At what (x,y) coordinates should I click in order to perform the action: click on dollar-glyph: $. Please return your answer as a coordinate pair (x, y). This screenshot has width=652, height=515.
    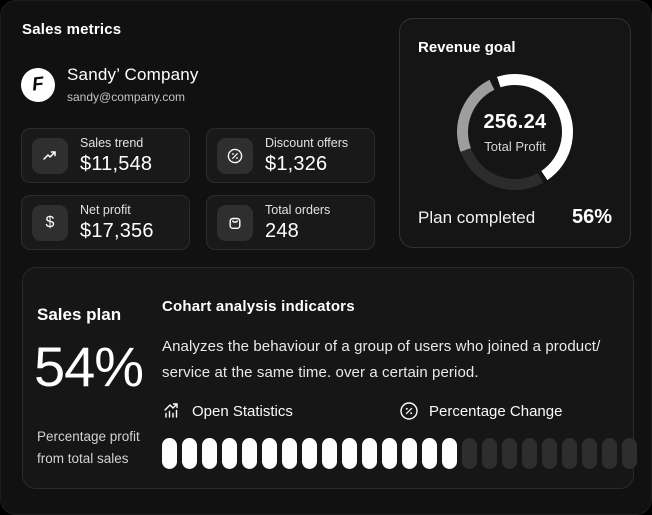
    Looking at the image, I should click on (50, 222).